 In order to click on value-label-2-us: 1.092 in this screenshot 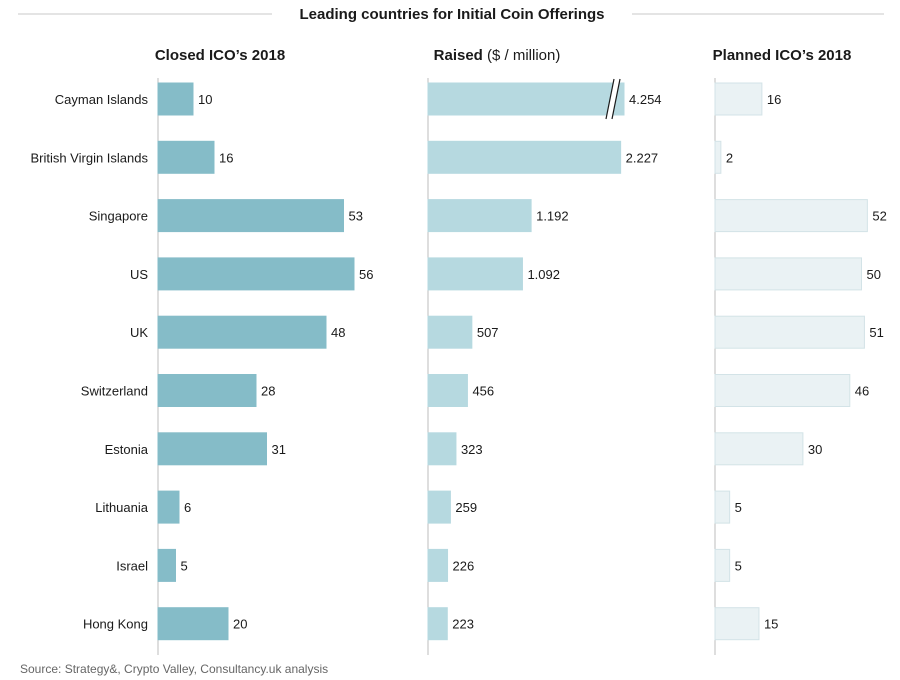, I will do `click(543, 274)`.